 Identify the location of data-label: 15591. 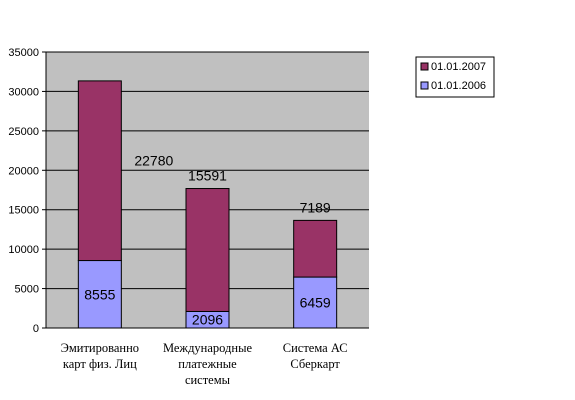
(207, 176).